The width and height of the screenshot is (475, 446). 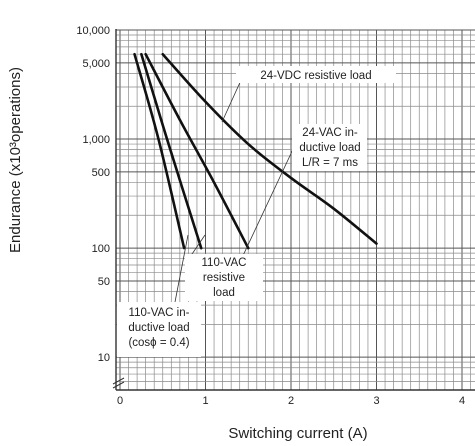 I want to click on annotation-leaders, so click(x=235, y=190).